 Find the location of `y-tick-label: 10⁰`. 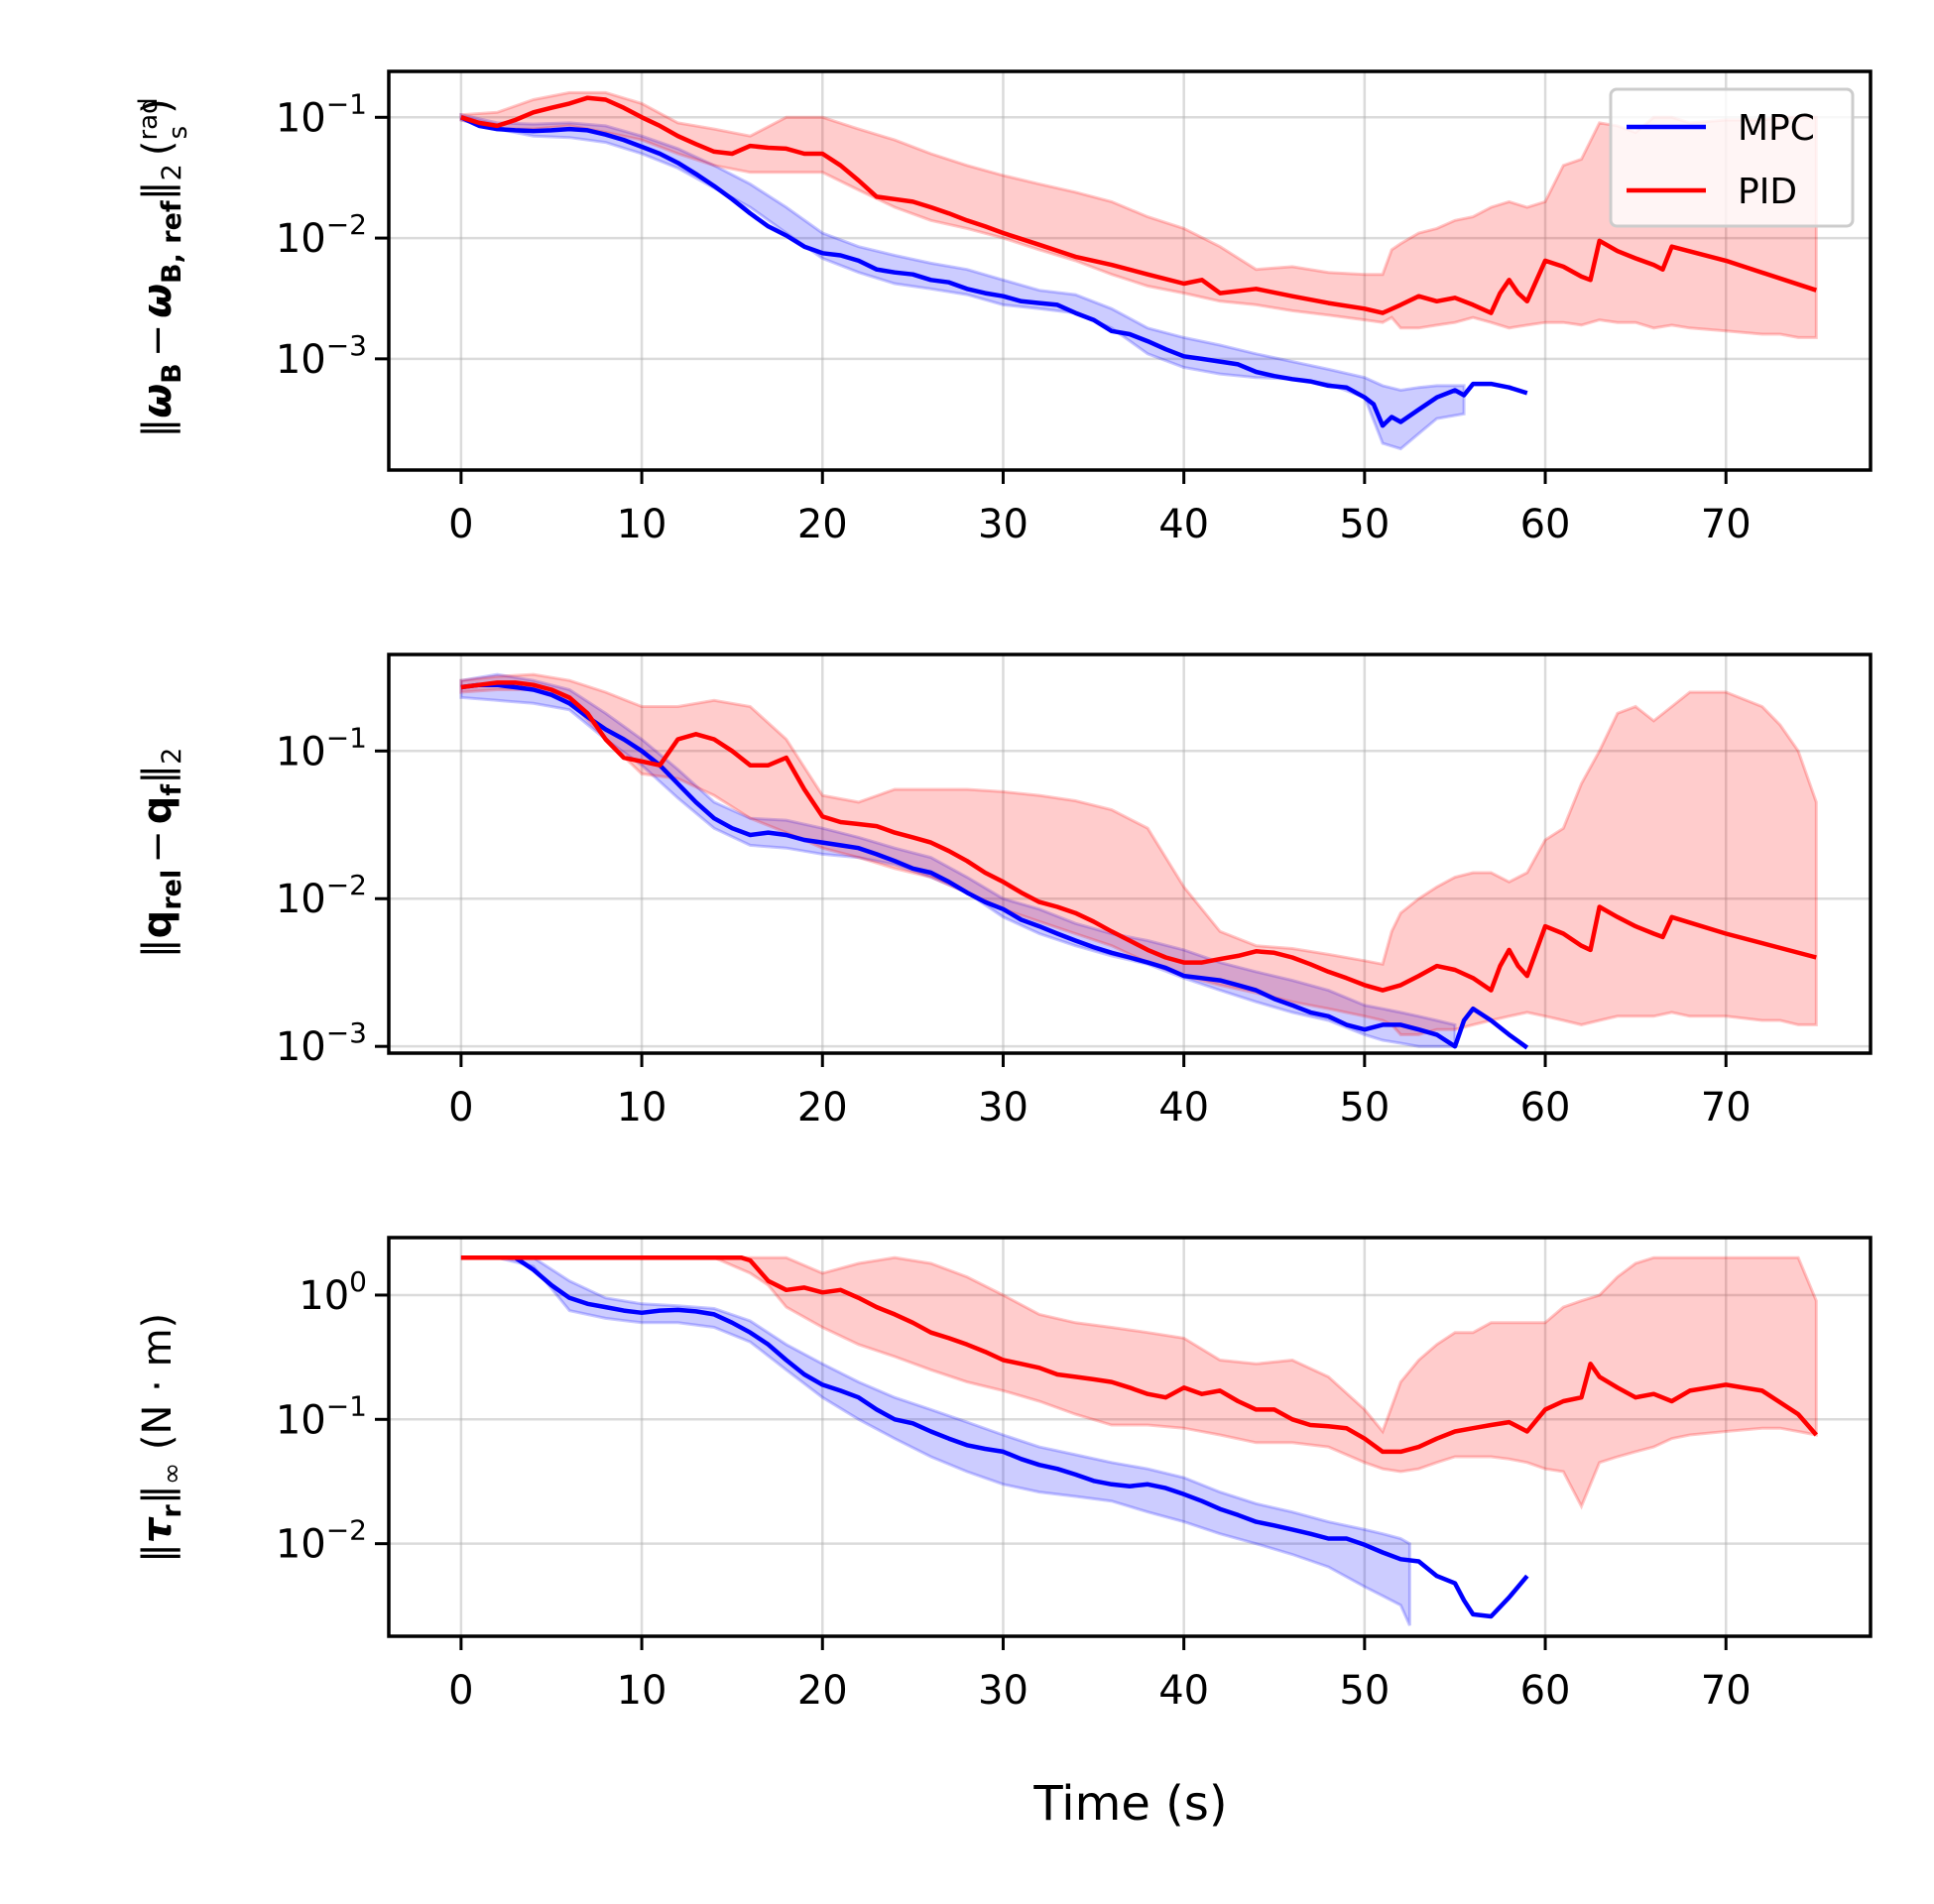

y-tick-label: 10⁰ is located at coordinates (333, 1292).